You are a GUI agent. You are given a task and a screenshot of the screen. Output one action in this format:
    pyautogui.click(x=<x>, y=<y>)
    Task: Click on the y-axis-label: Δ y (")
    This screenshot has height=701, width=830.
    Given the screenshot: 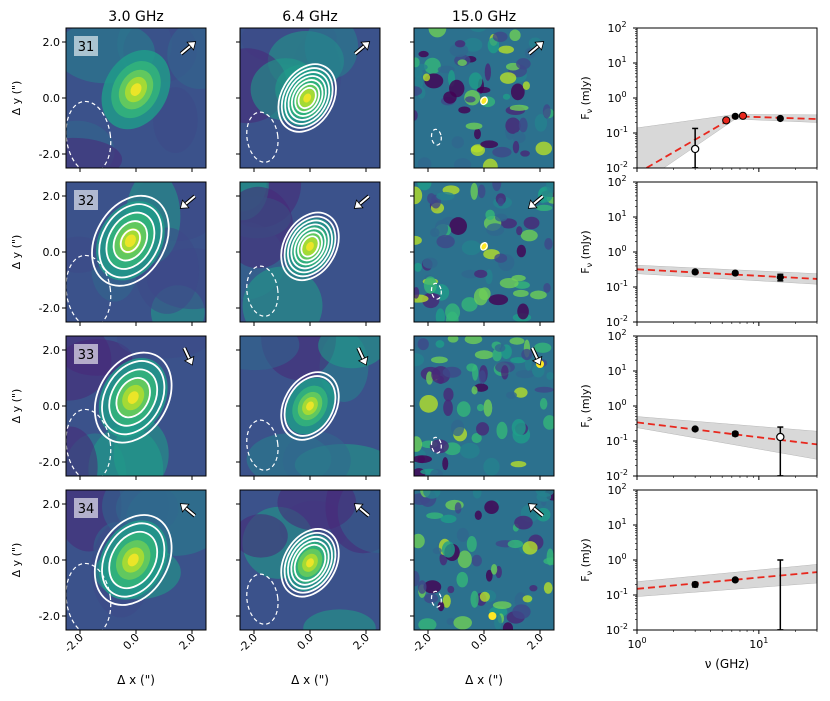 What is the action you would take?
    pyautogui.click(x=16, y=252)
    